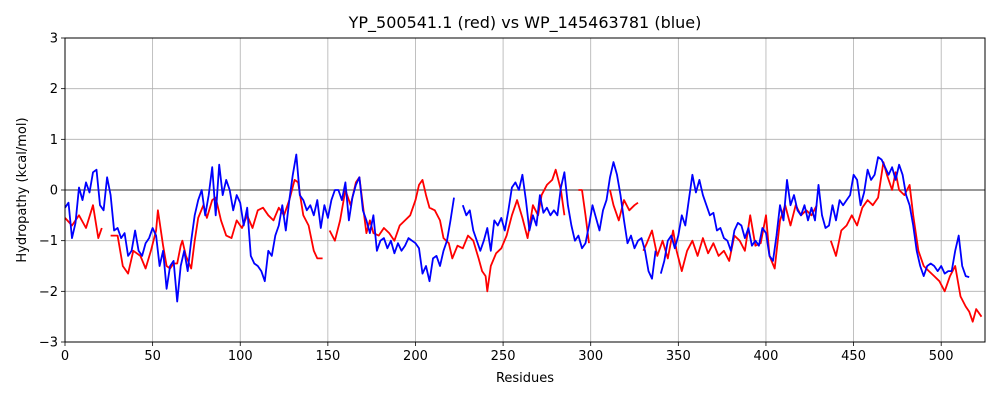 The height and width of the screenshot is (400, 1000). I want to click on y-tick-label: 0, so click(54, 191).